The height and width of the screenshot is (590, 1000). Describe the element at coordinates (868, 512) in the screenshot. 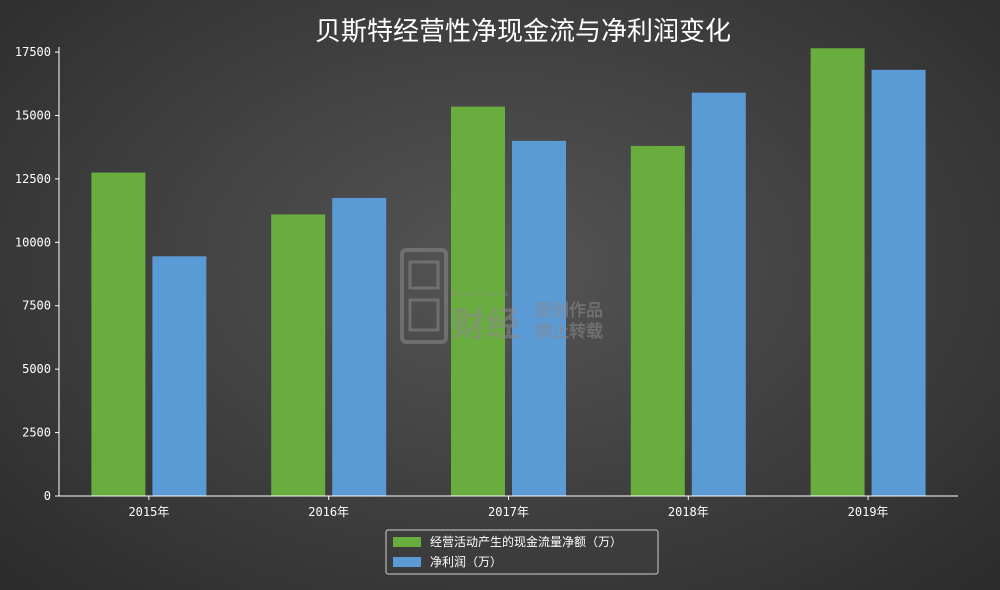

I see `x-tick-label: 2019年` at that location.